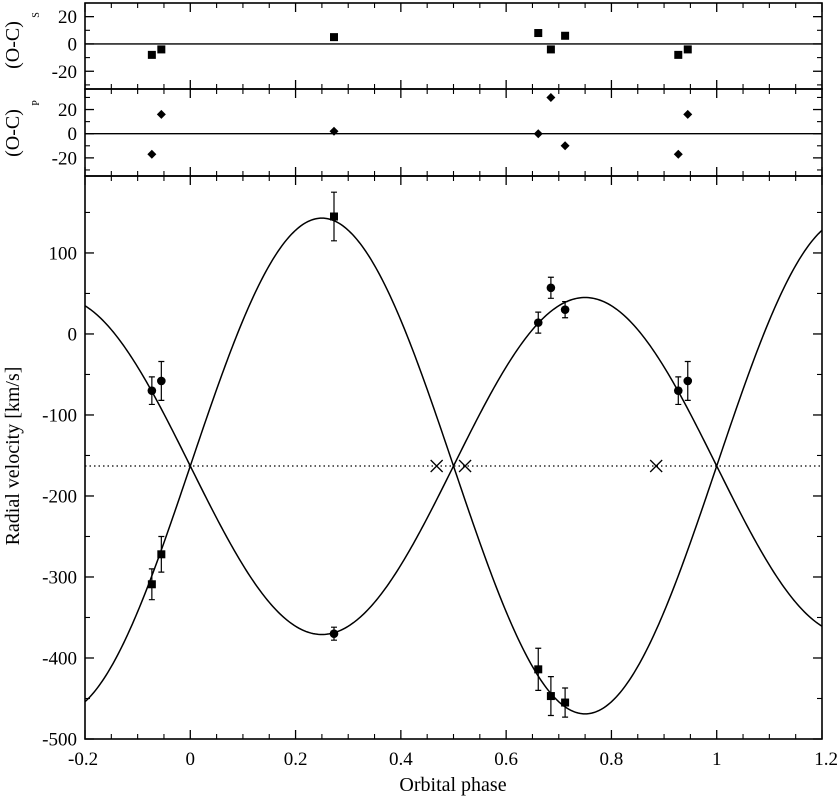  What do you see at coordinates (63, 253) in the screenshot?
I see `y-tick-label: 100` at bounding box center [63, 253].